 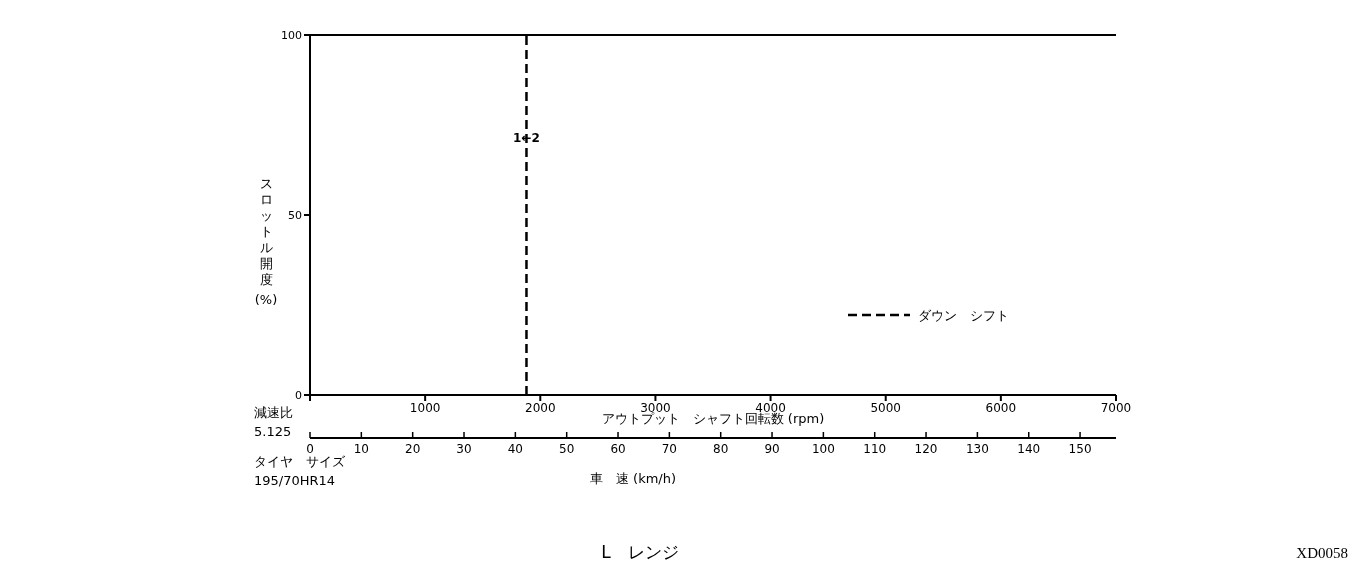 What do you see at coordinates (1322, 553) in the screenshot?
I see `text: XD0058` at bounding box center [1322, 553].